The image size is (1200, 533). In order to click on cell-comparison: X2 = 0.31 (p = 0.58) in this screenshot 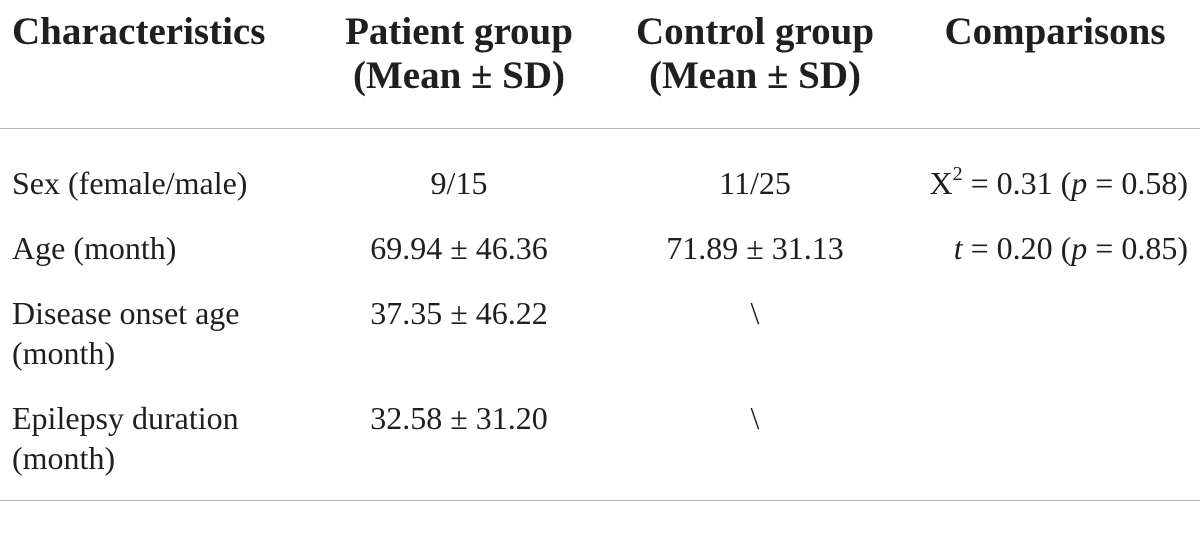, I will do `click(1055, 179)`.